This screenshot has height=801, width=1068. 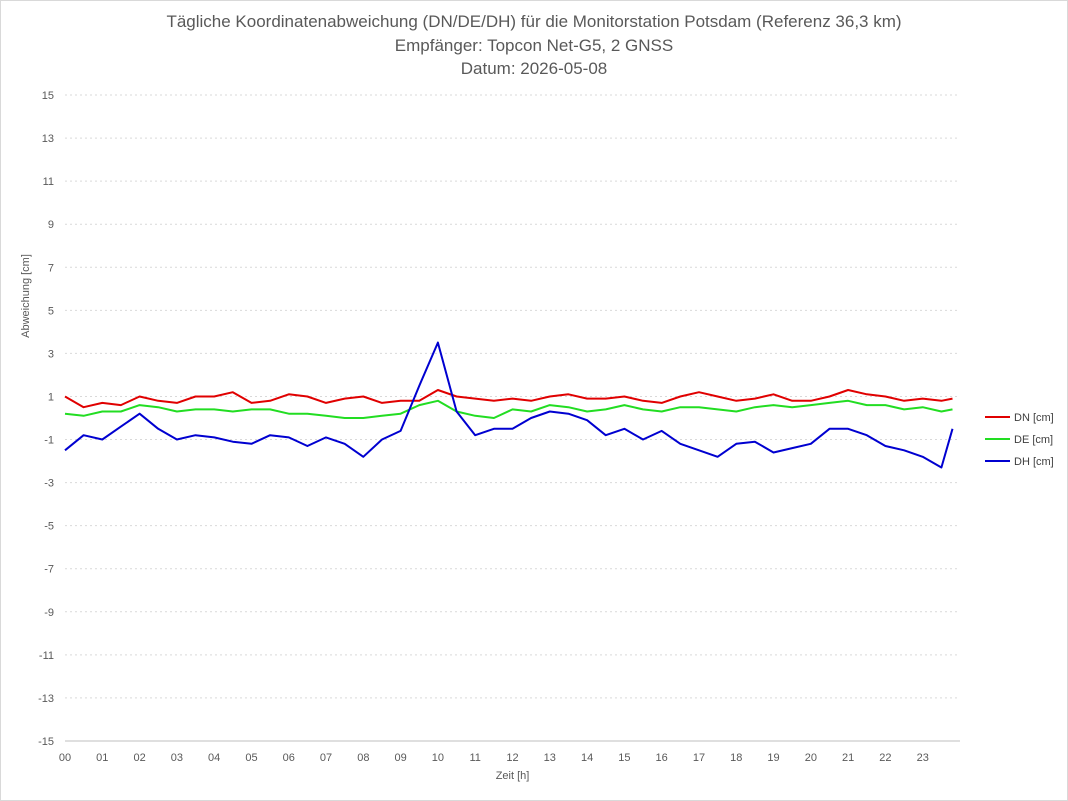 I want to click on y-tick-label: -11, so click(x=46, y=656).